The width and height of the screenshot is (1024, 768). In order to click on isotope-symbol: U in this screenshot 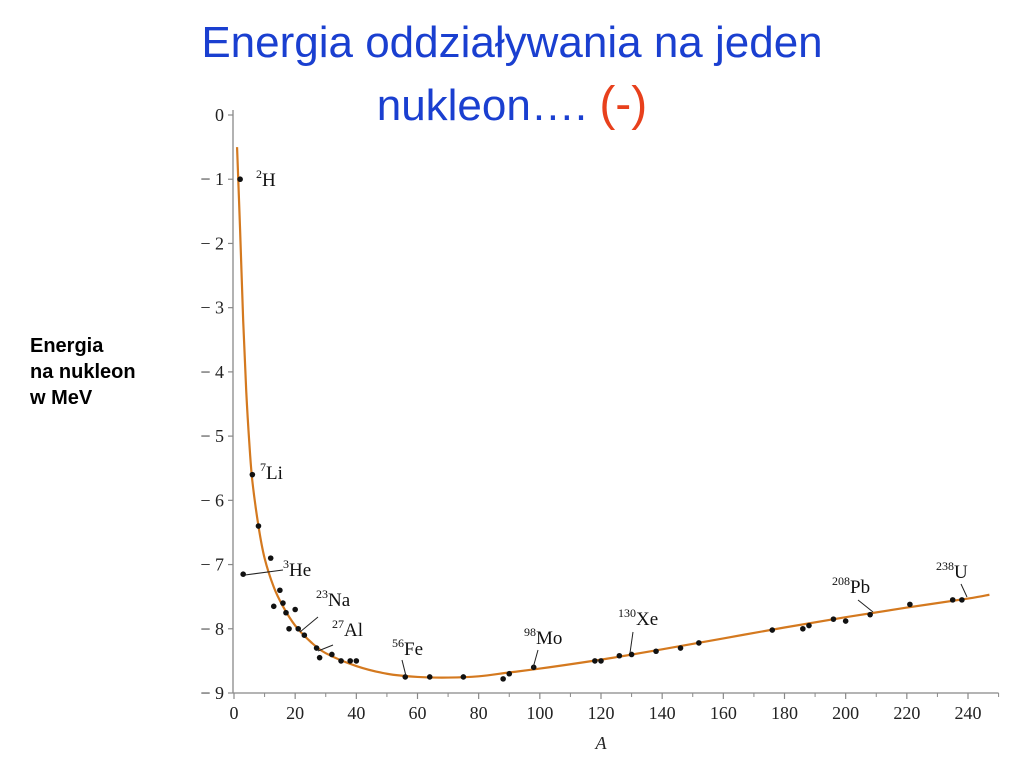, I will do `click(961, 572)`.